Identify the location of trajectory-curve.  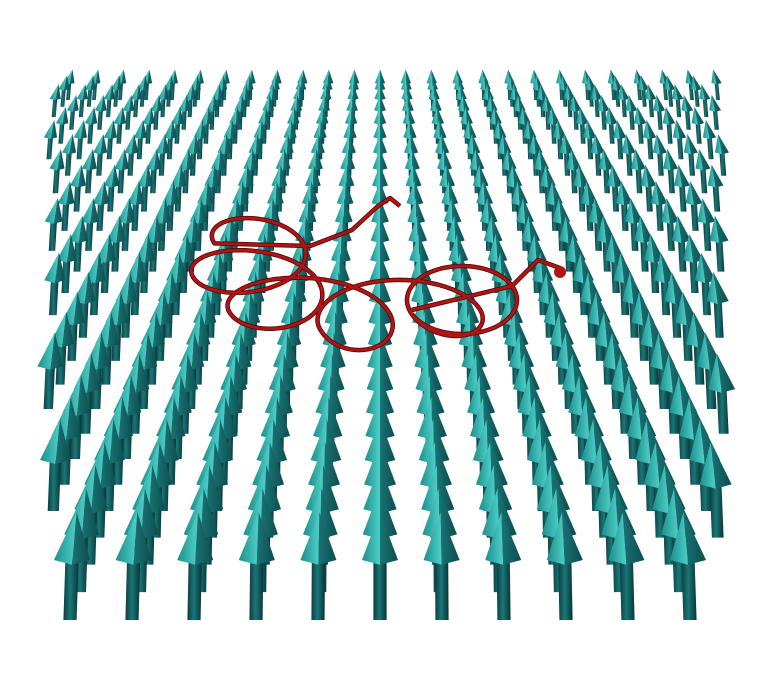
(375, 274).